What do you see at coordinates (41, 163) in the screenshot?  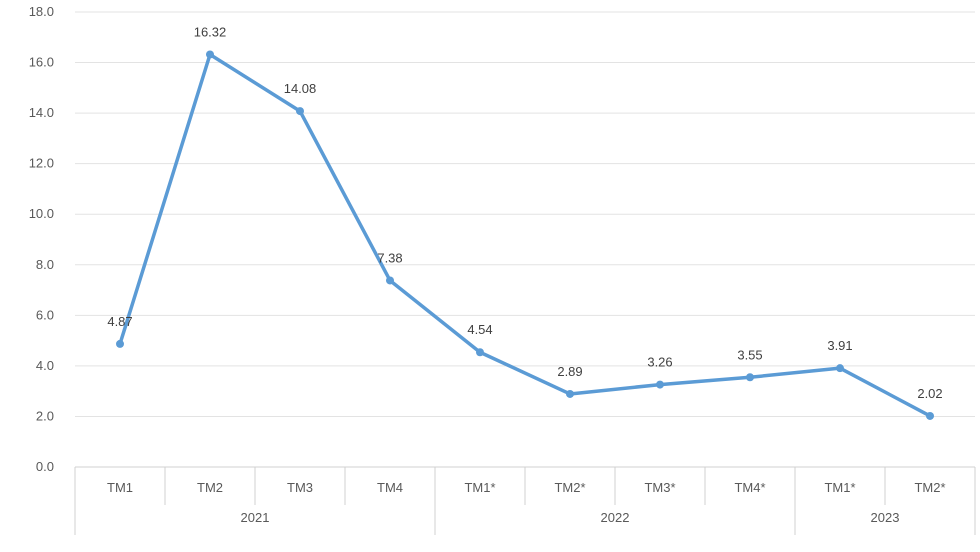 I see `y-tick-label: 12.0` at bounding box center [41, 163].